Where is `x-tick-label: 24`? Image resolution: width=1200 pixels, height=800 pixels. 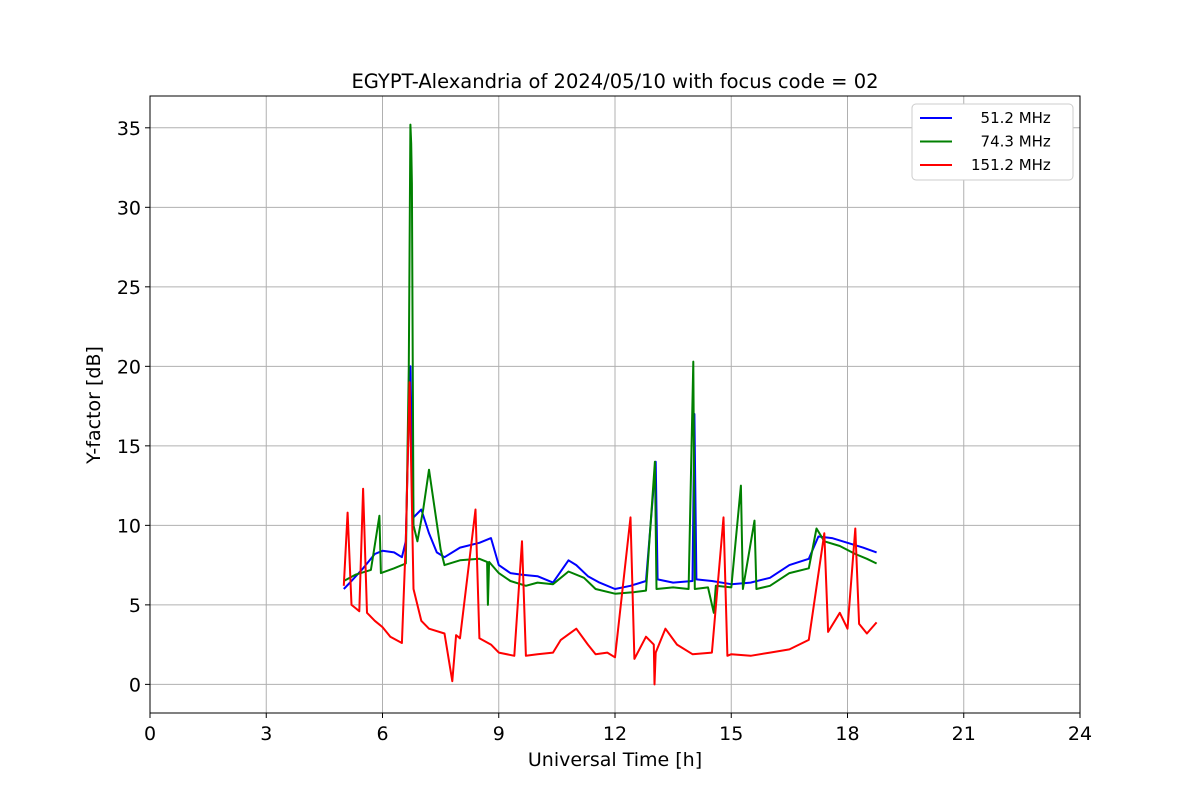
x-tick-label: 24 is located at coordinates (1080, 734).